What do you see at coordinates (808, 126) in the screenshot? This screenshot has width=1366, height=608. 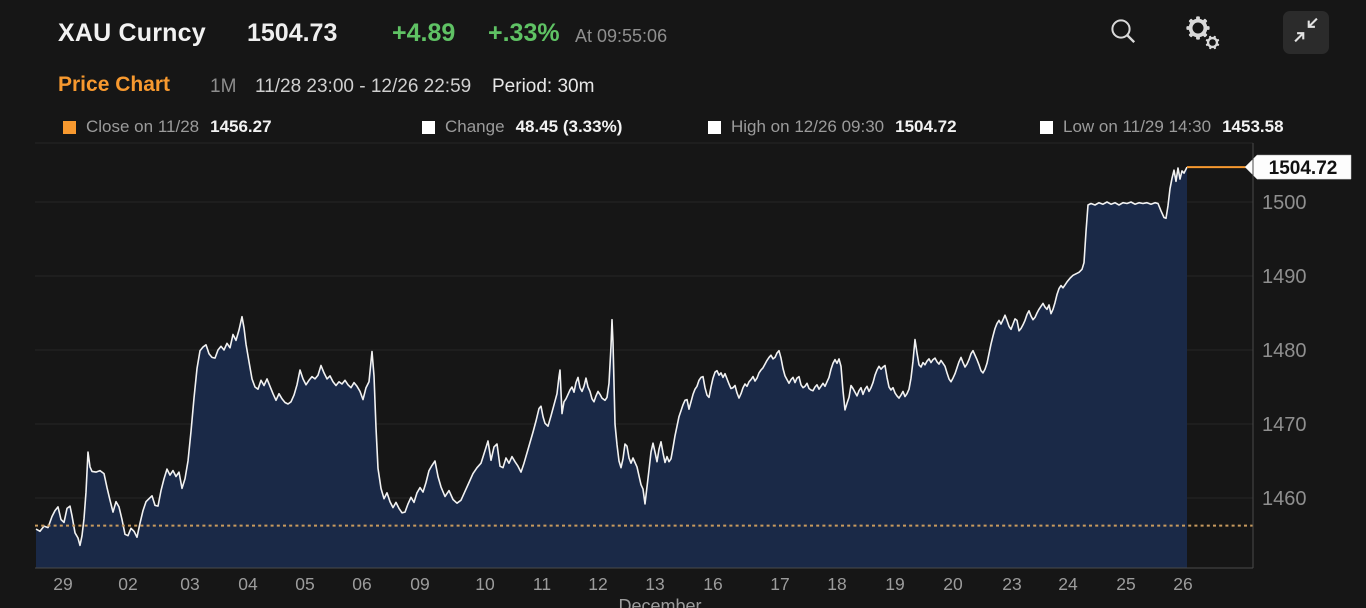 I see `legend-label: High on 12/26 09:30` at bounding box center [808, 126].